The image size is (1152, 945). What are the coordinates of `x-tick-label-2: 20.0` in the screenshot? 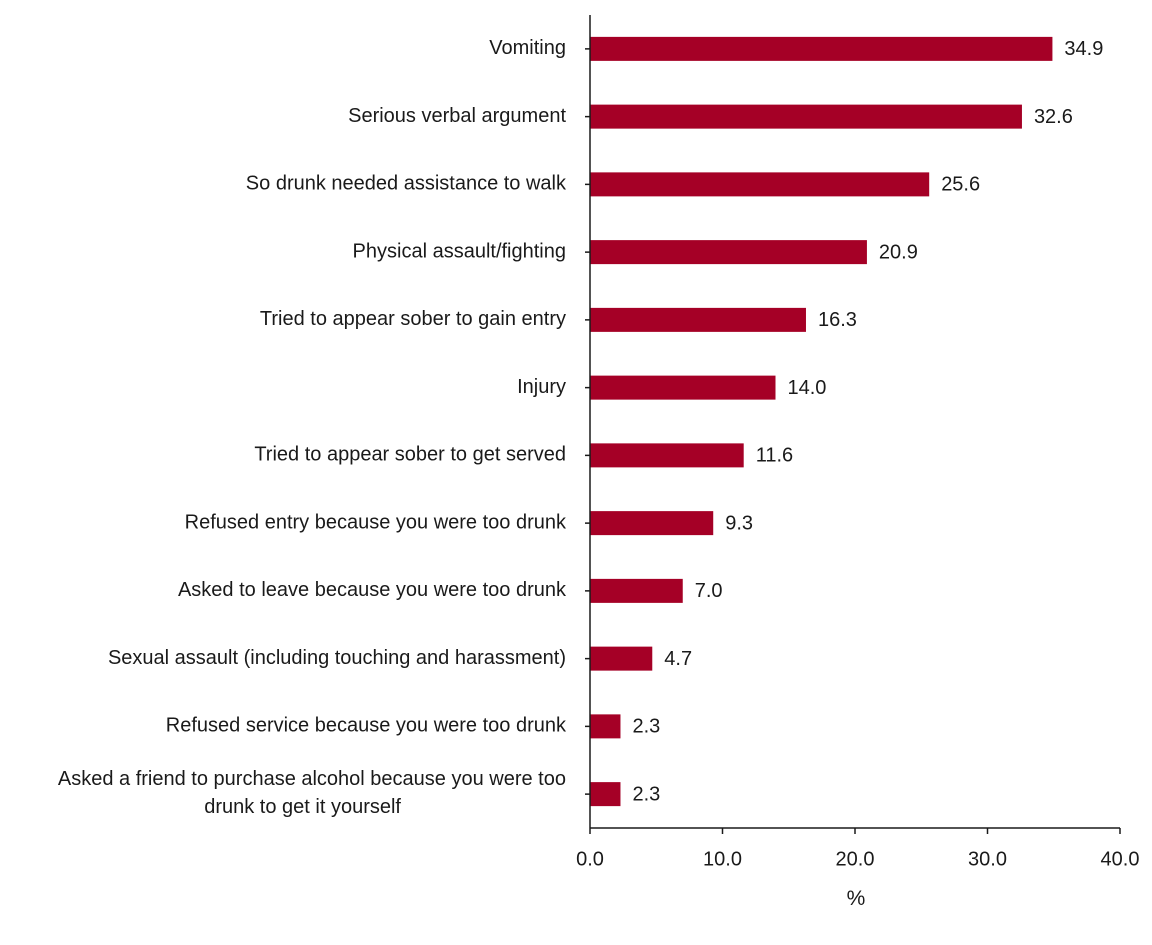 It's located at (855, 859).